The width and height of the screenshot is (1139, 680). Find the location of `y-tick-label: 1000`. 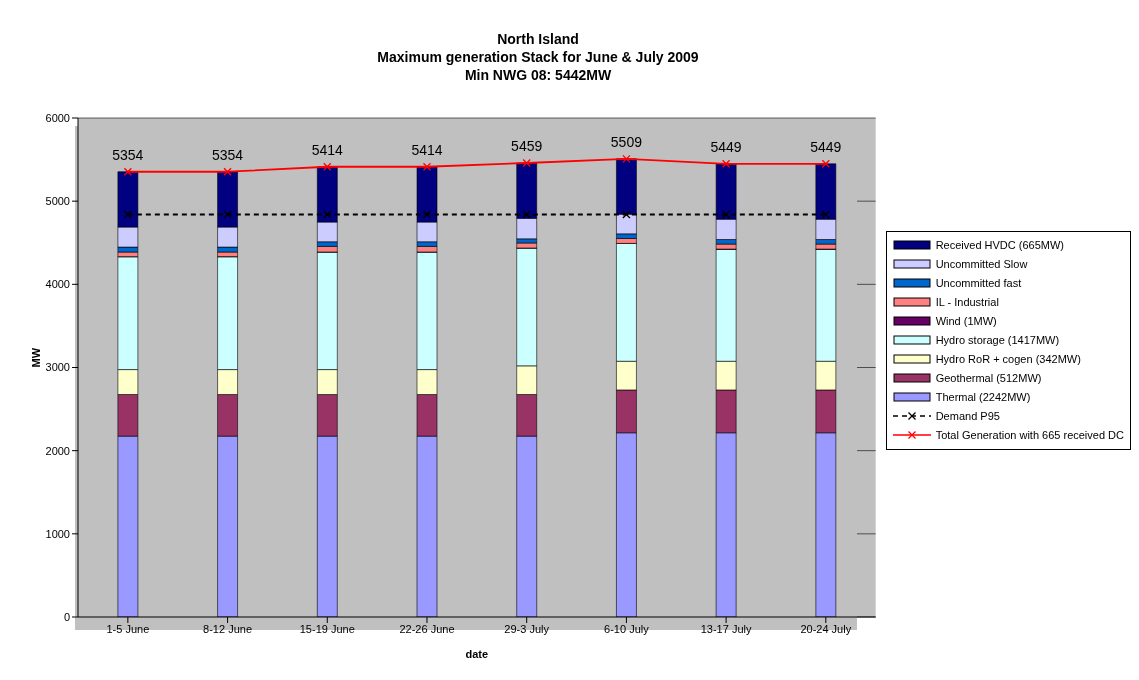

y-tick-label: 1000 is located at coordinates (57, 533).